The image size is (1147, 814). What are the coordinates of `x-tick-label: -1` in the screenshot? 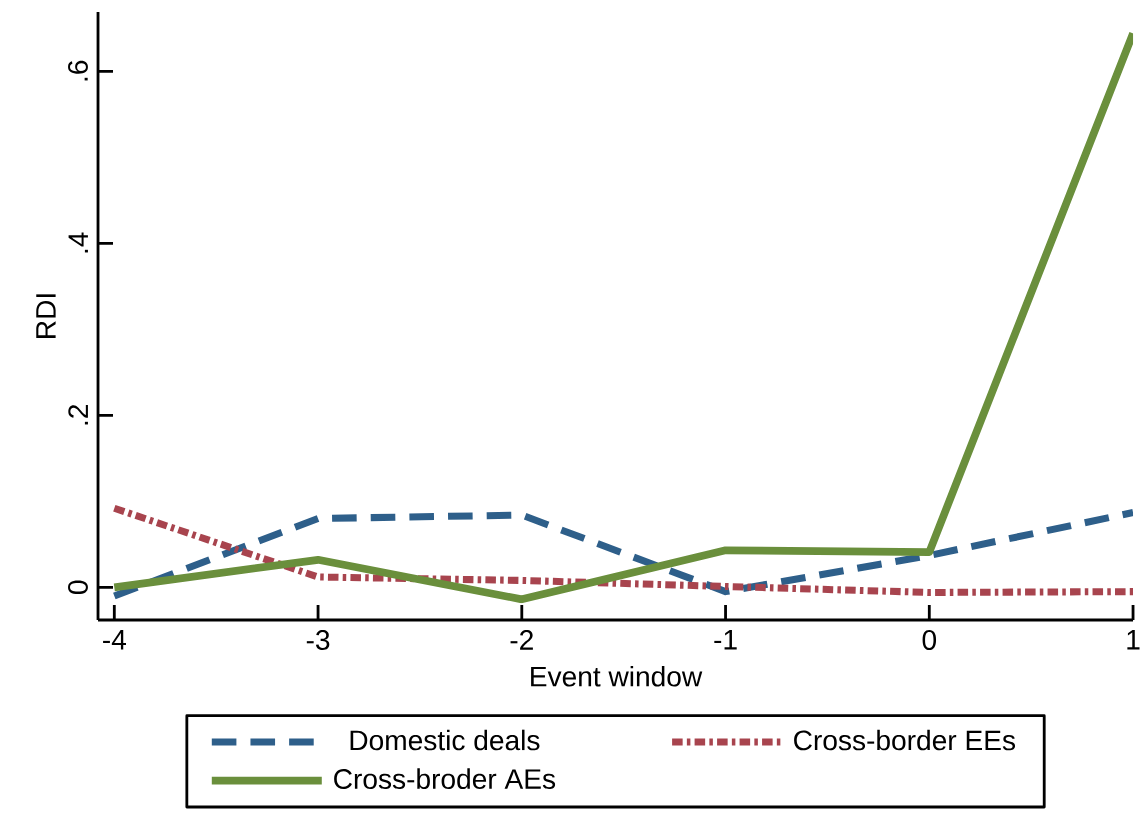 It's located at (725, 640).